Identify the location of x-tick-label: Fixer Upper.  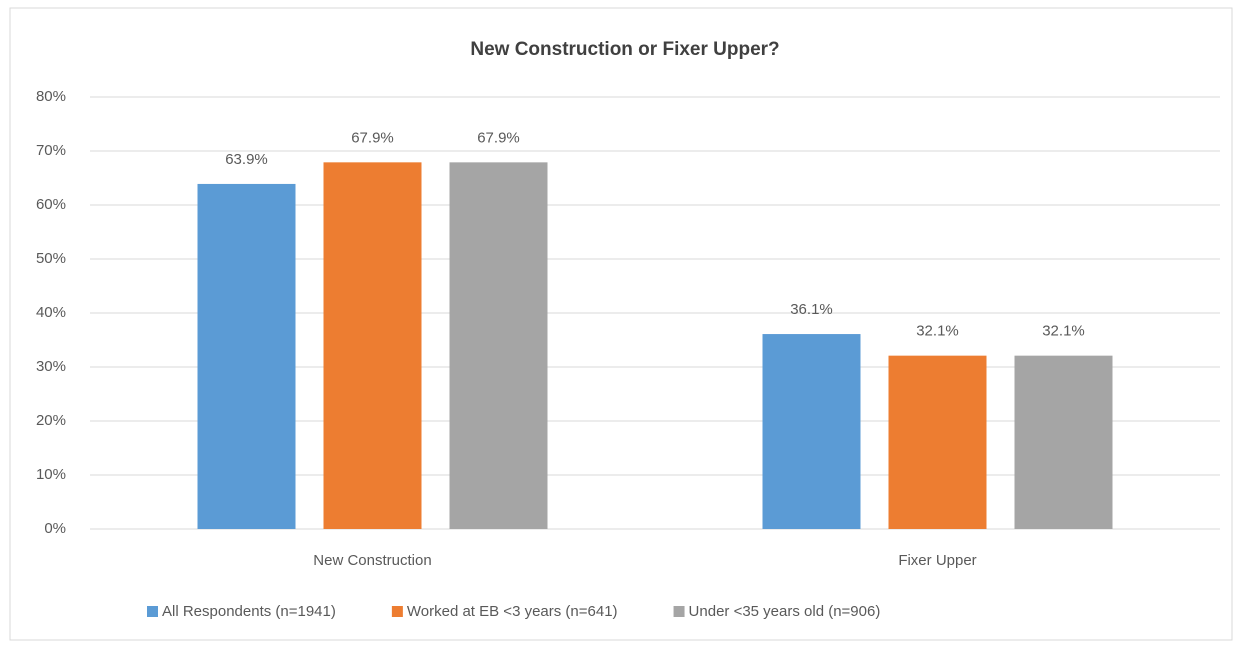
(937, 560).